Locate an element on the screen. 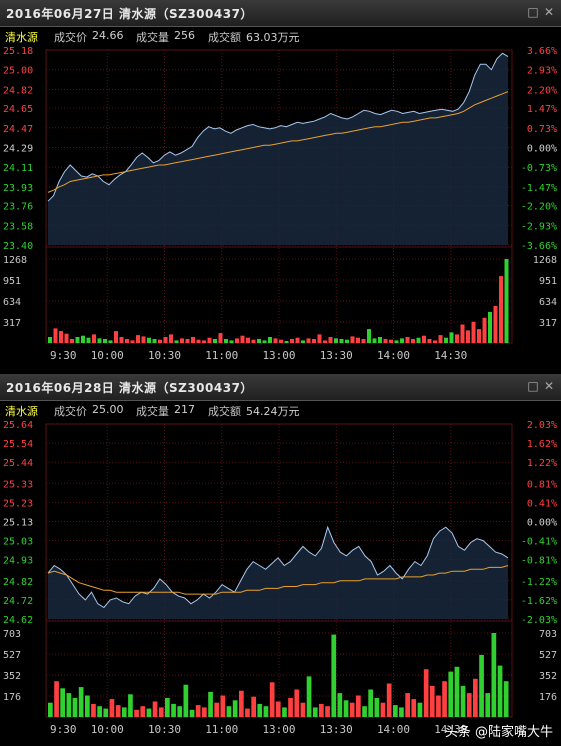 The width and height of the screenshot is (561, 746). amount-value: 54.24万元 is located at coordinates (273, 411).